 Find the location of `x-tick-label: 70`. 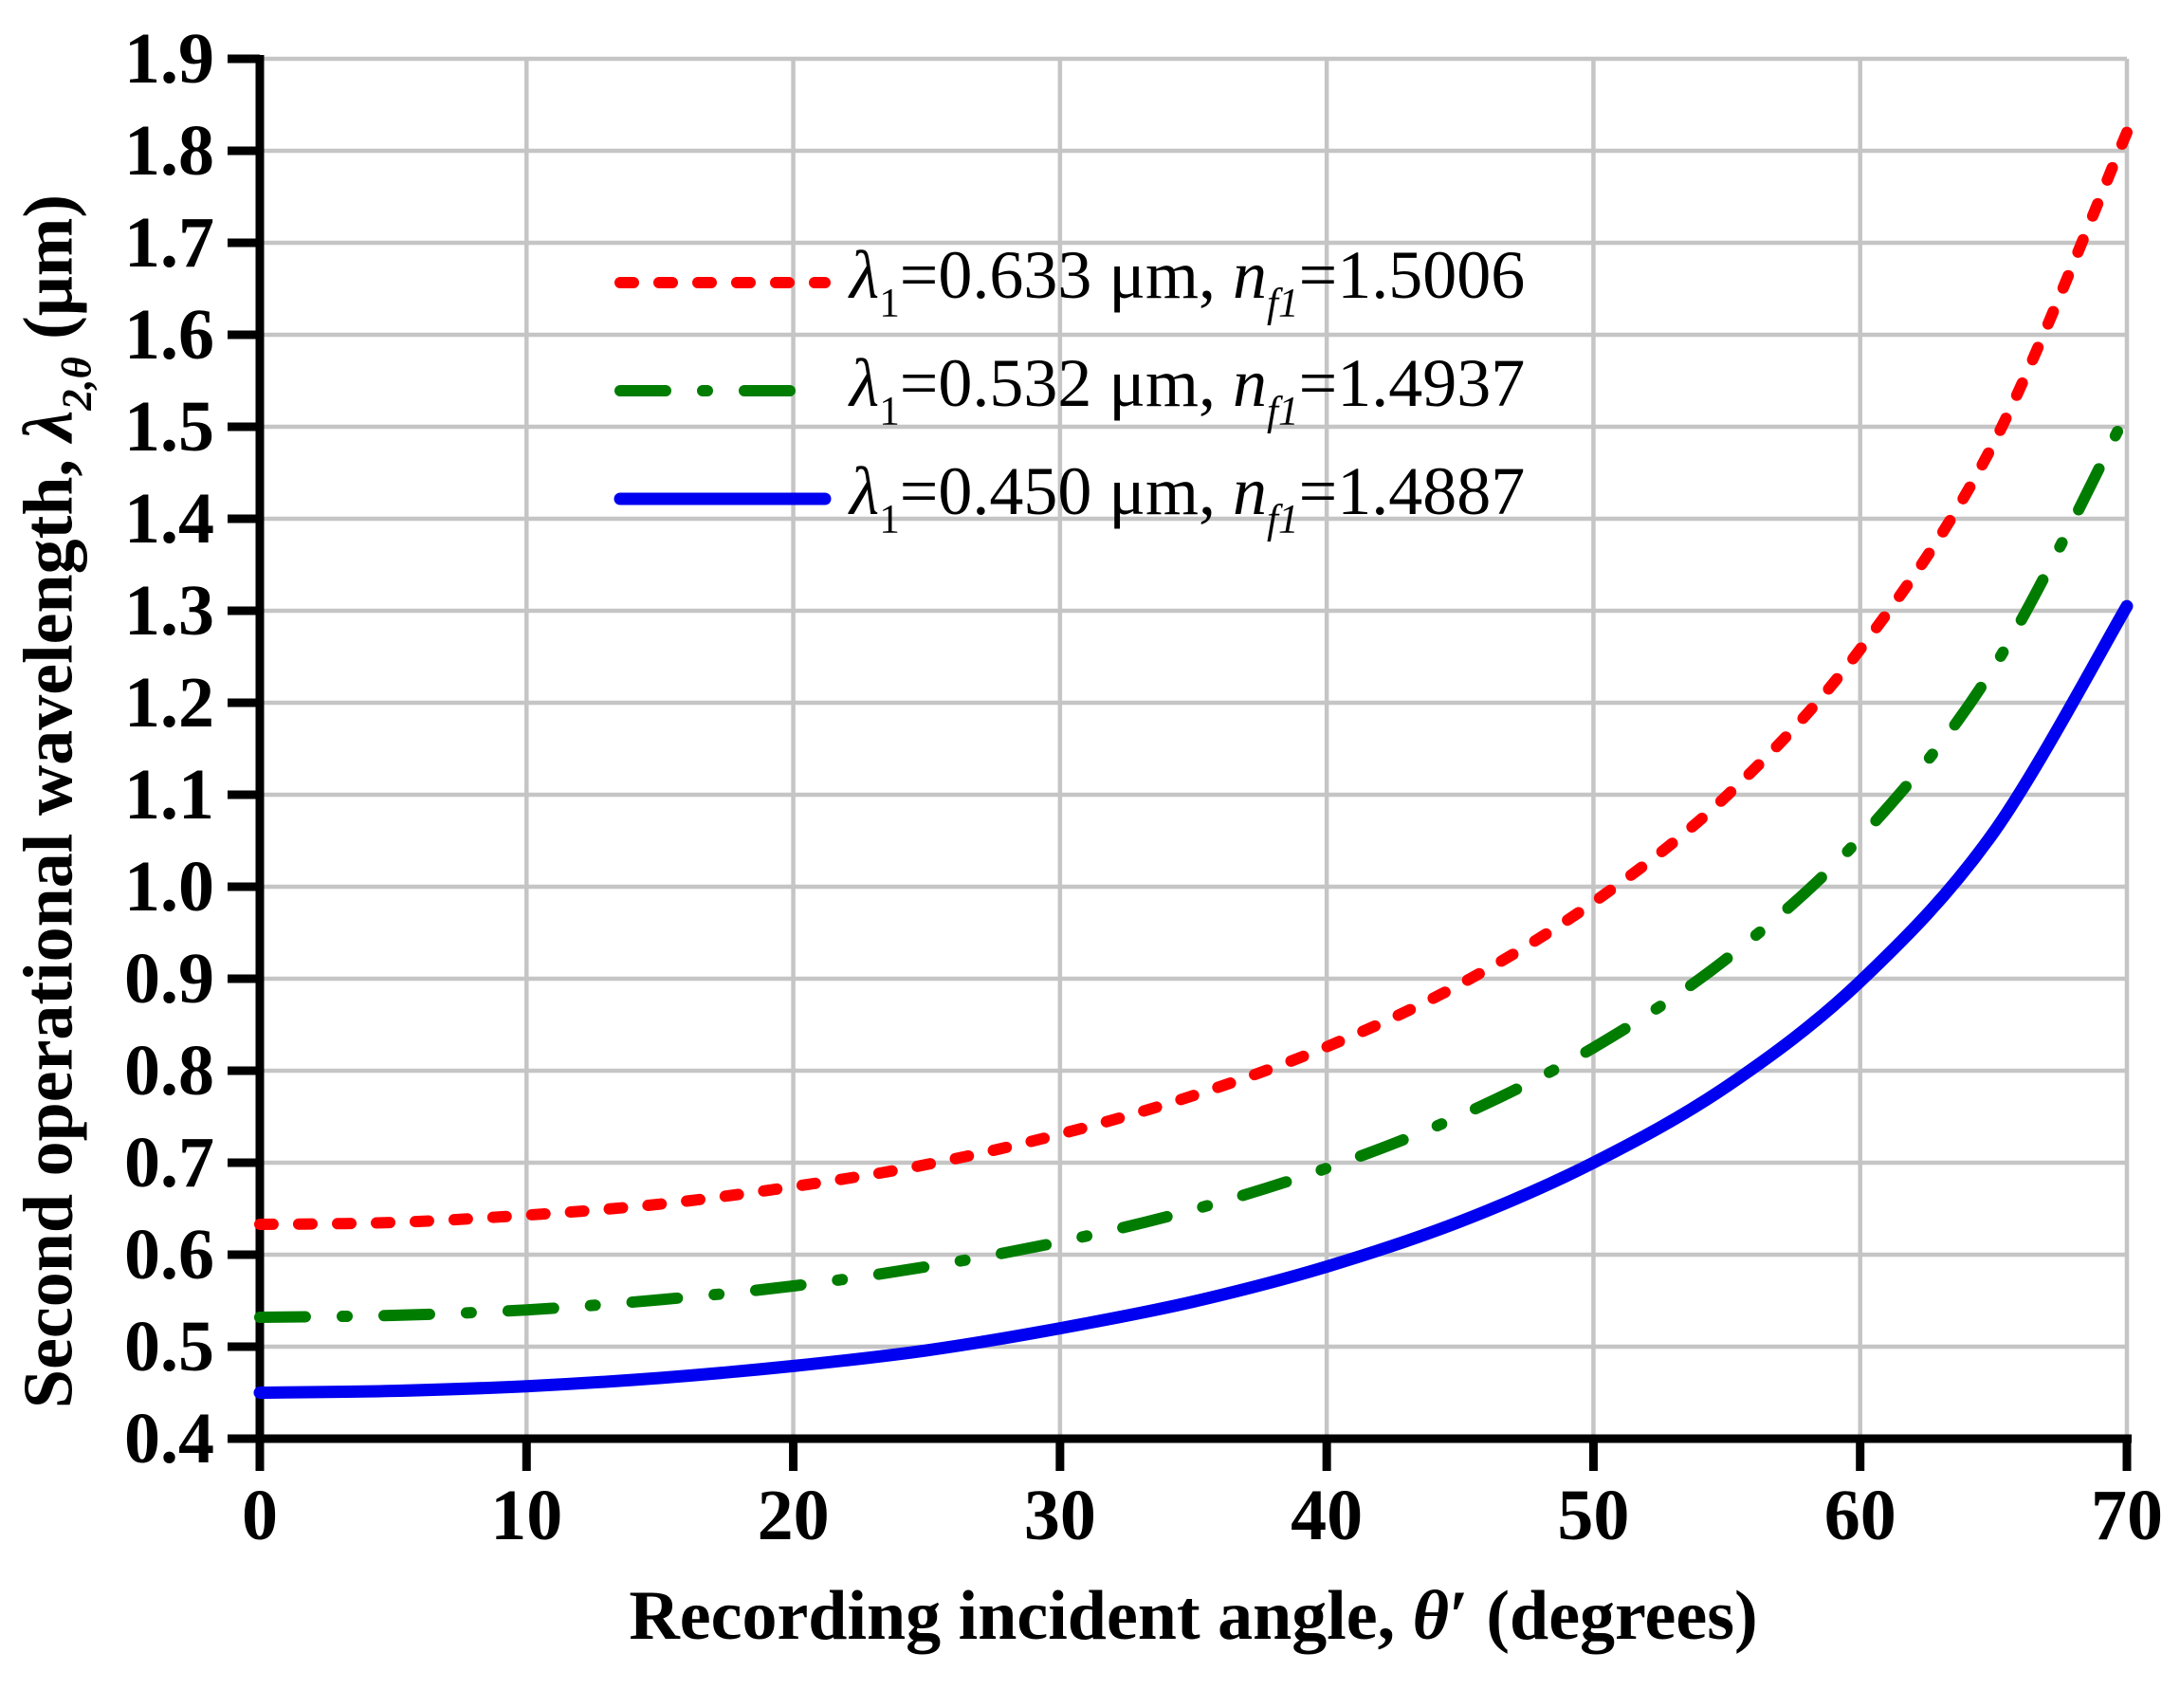

x-tick-label: 70 is located at coordinates (2127, 1515).